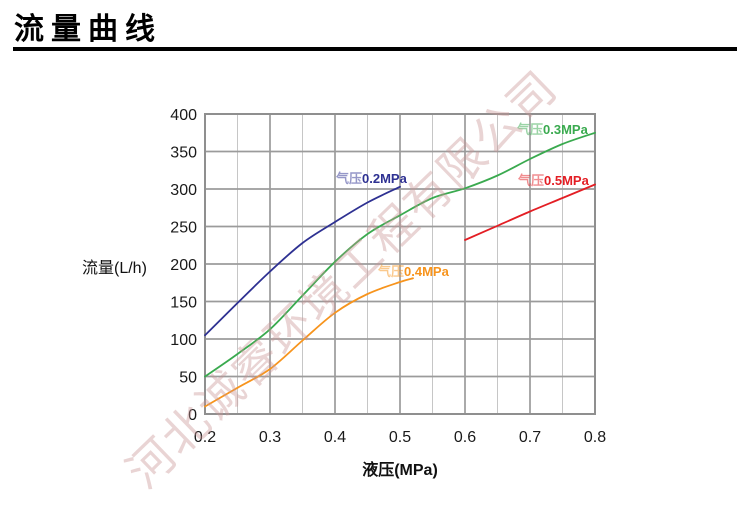 Image resolution: width=750 pixels, height=523 pixels. What do you see at coordinates (270, 437) in the screenshot?
I see `svg-text: 0.3` at bounding box center [270, 437].